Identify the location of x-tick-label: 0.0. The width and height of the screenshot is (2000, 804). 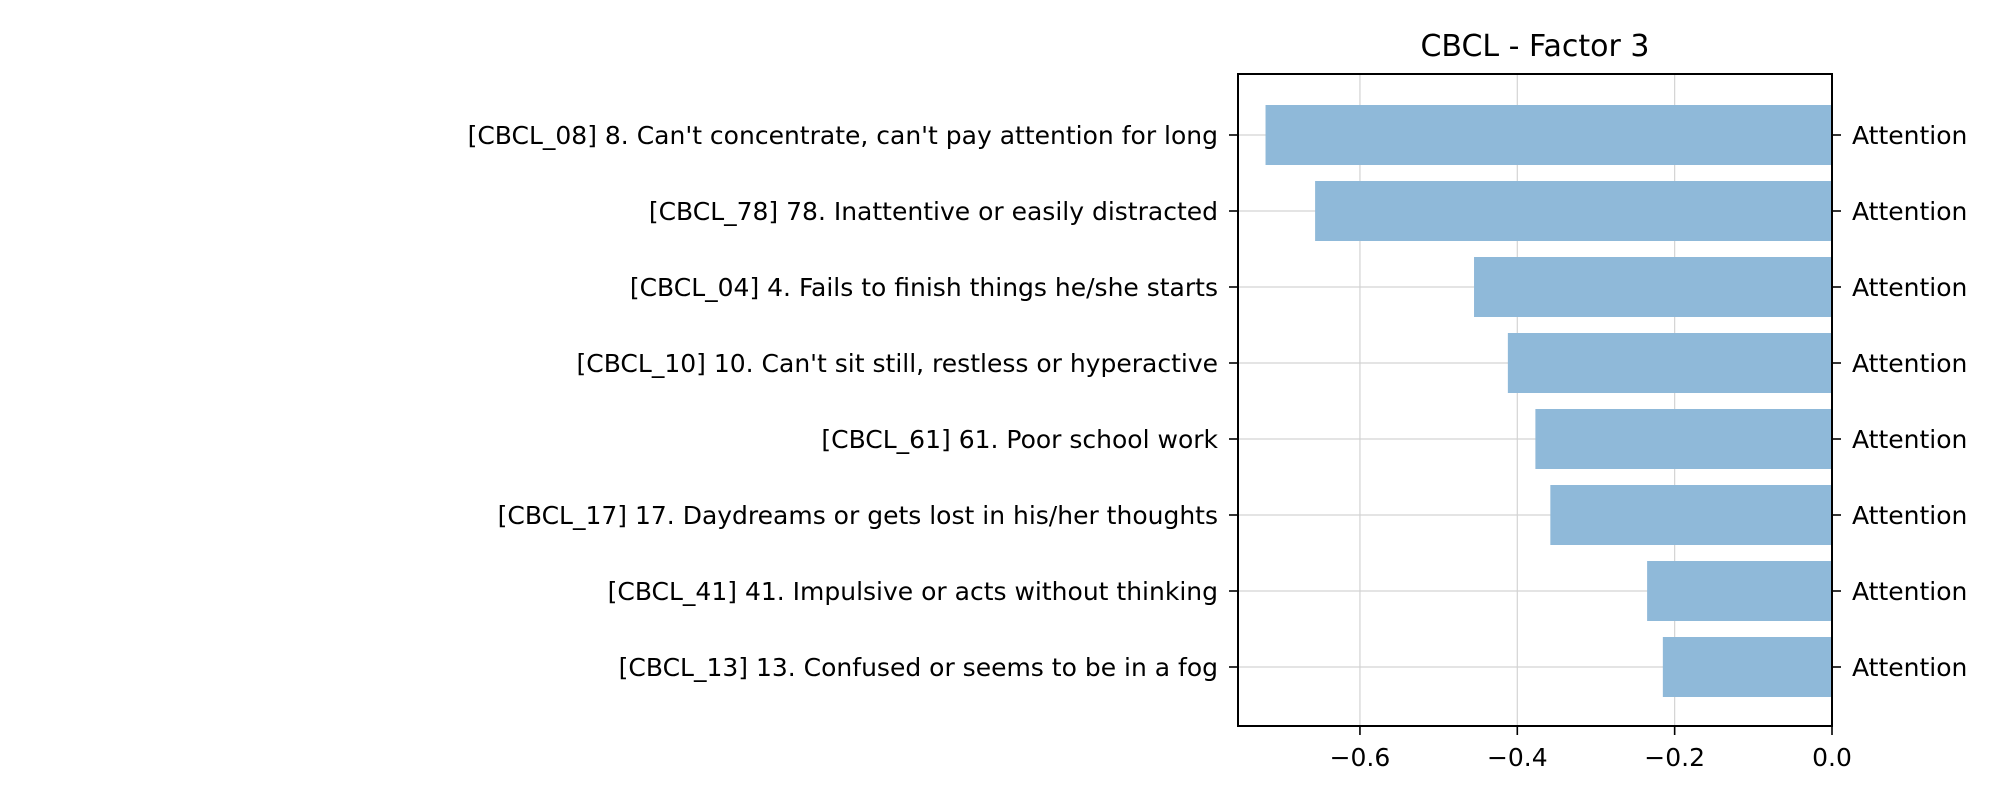
(1832, 757).